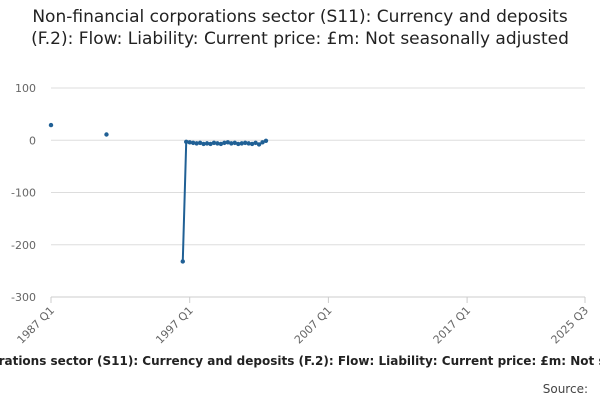  What do you see at coordinates (452, 325) in the screenshot?
I see `x-tick-label: 2017 Q1` at bounding box center [452, 325].